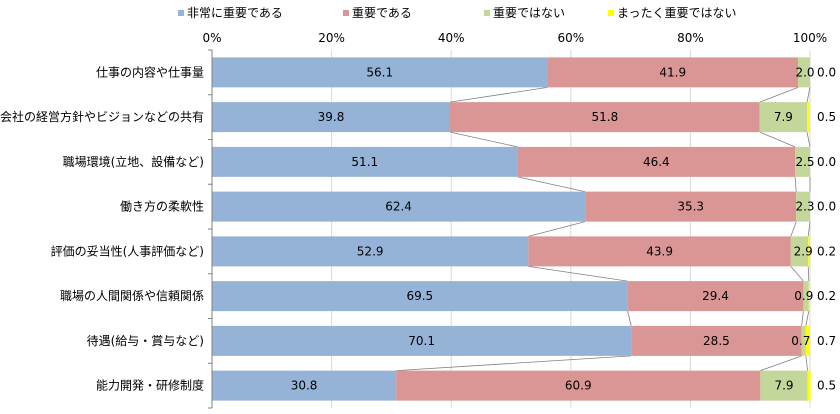 The height and width of the screenshot is (414, 840). I want to click on data-label: 2.5, so click(804, 162).